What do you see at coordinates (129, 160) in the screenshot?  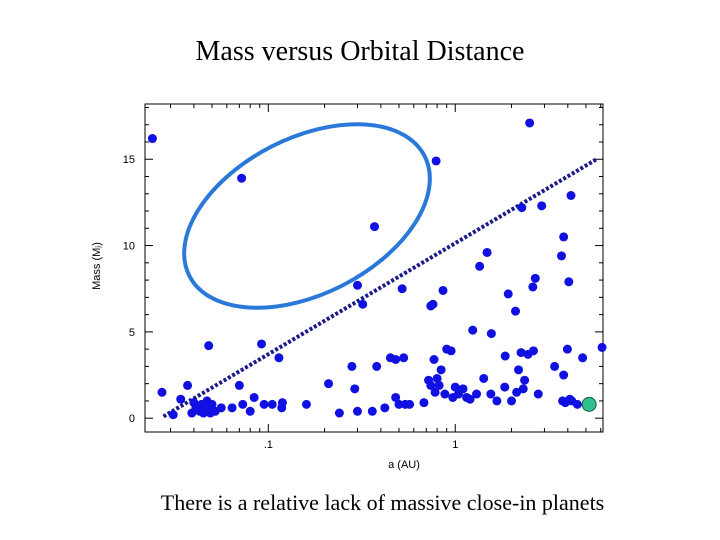 I see `y-tick-label: 15` at bounding box center [129, 160].